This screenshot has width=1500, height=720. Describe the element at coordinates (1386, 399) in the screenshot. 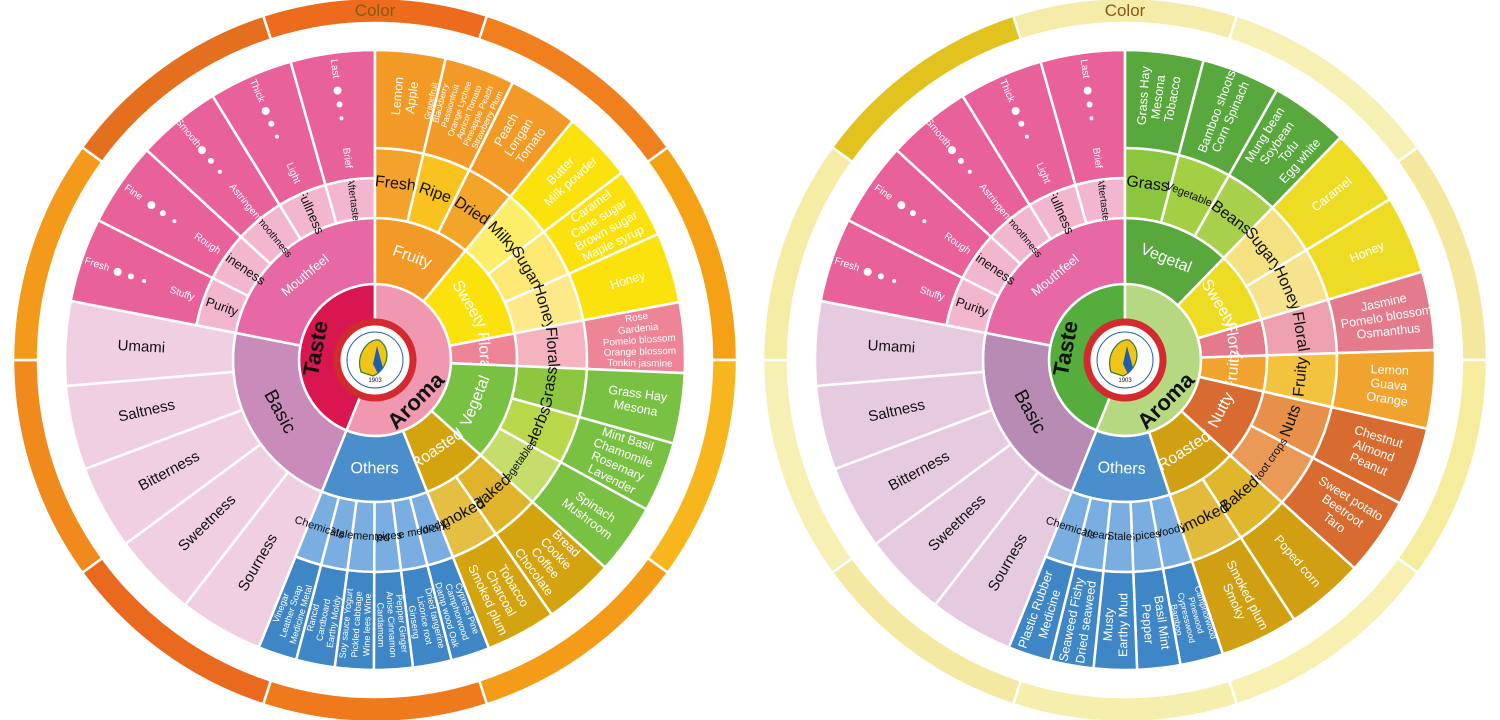

I see `aroma-example: Orange` at that location.